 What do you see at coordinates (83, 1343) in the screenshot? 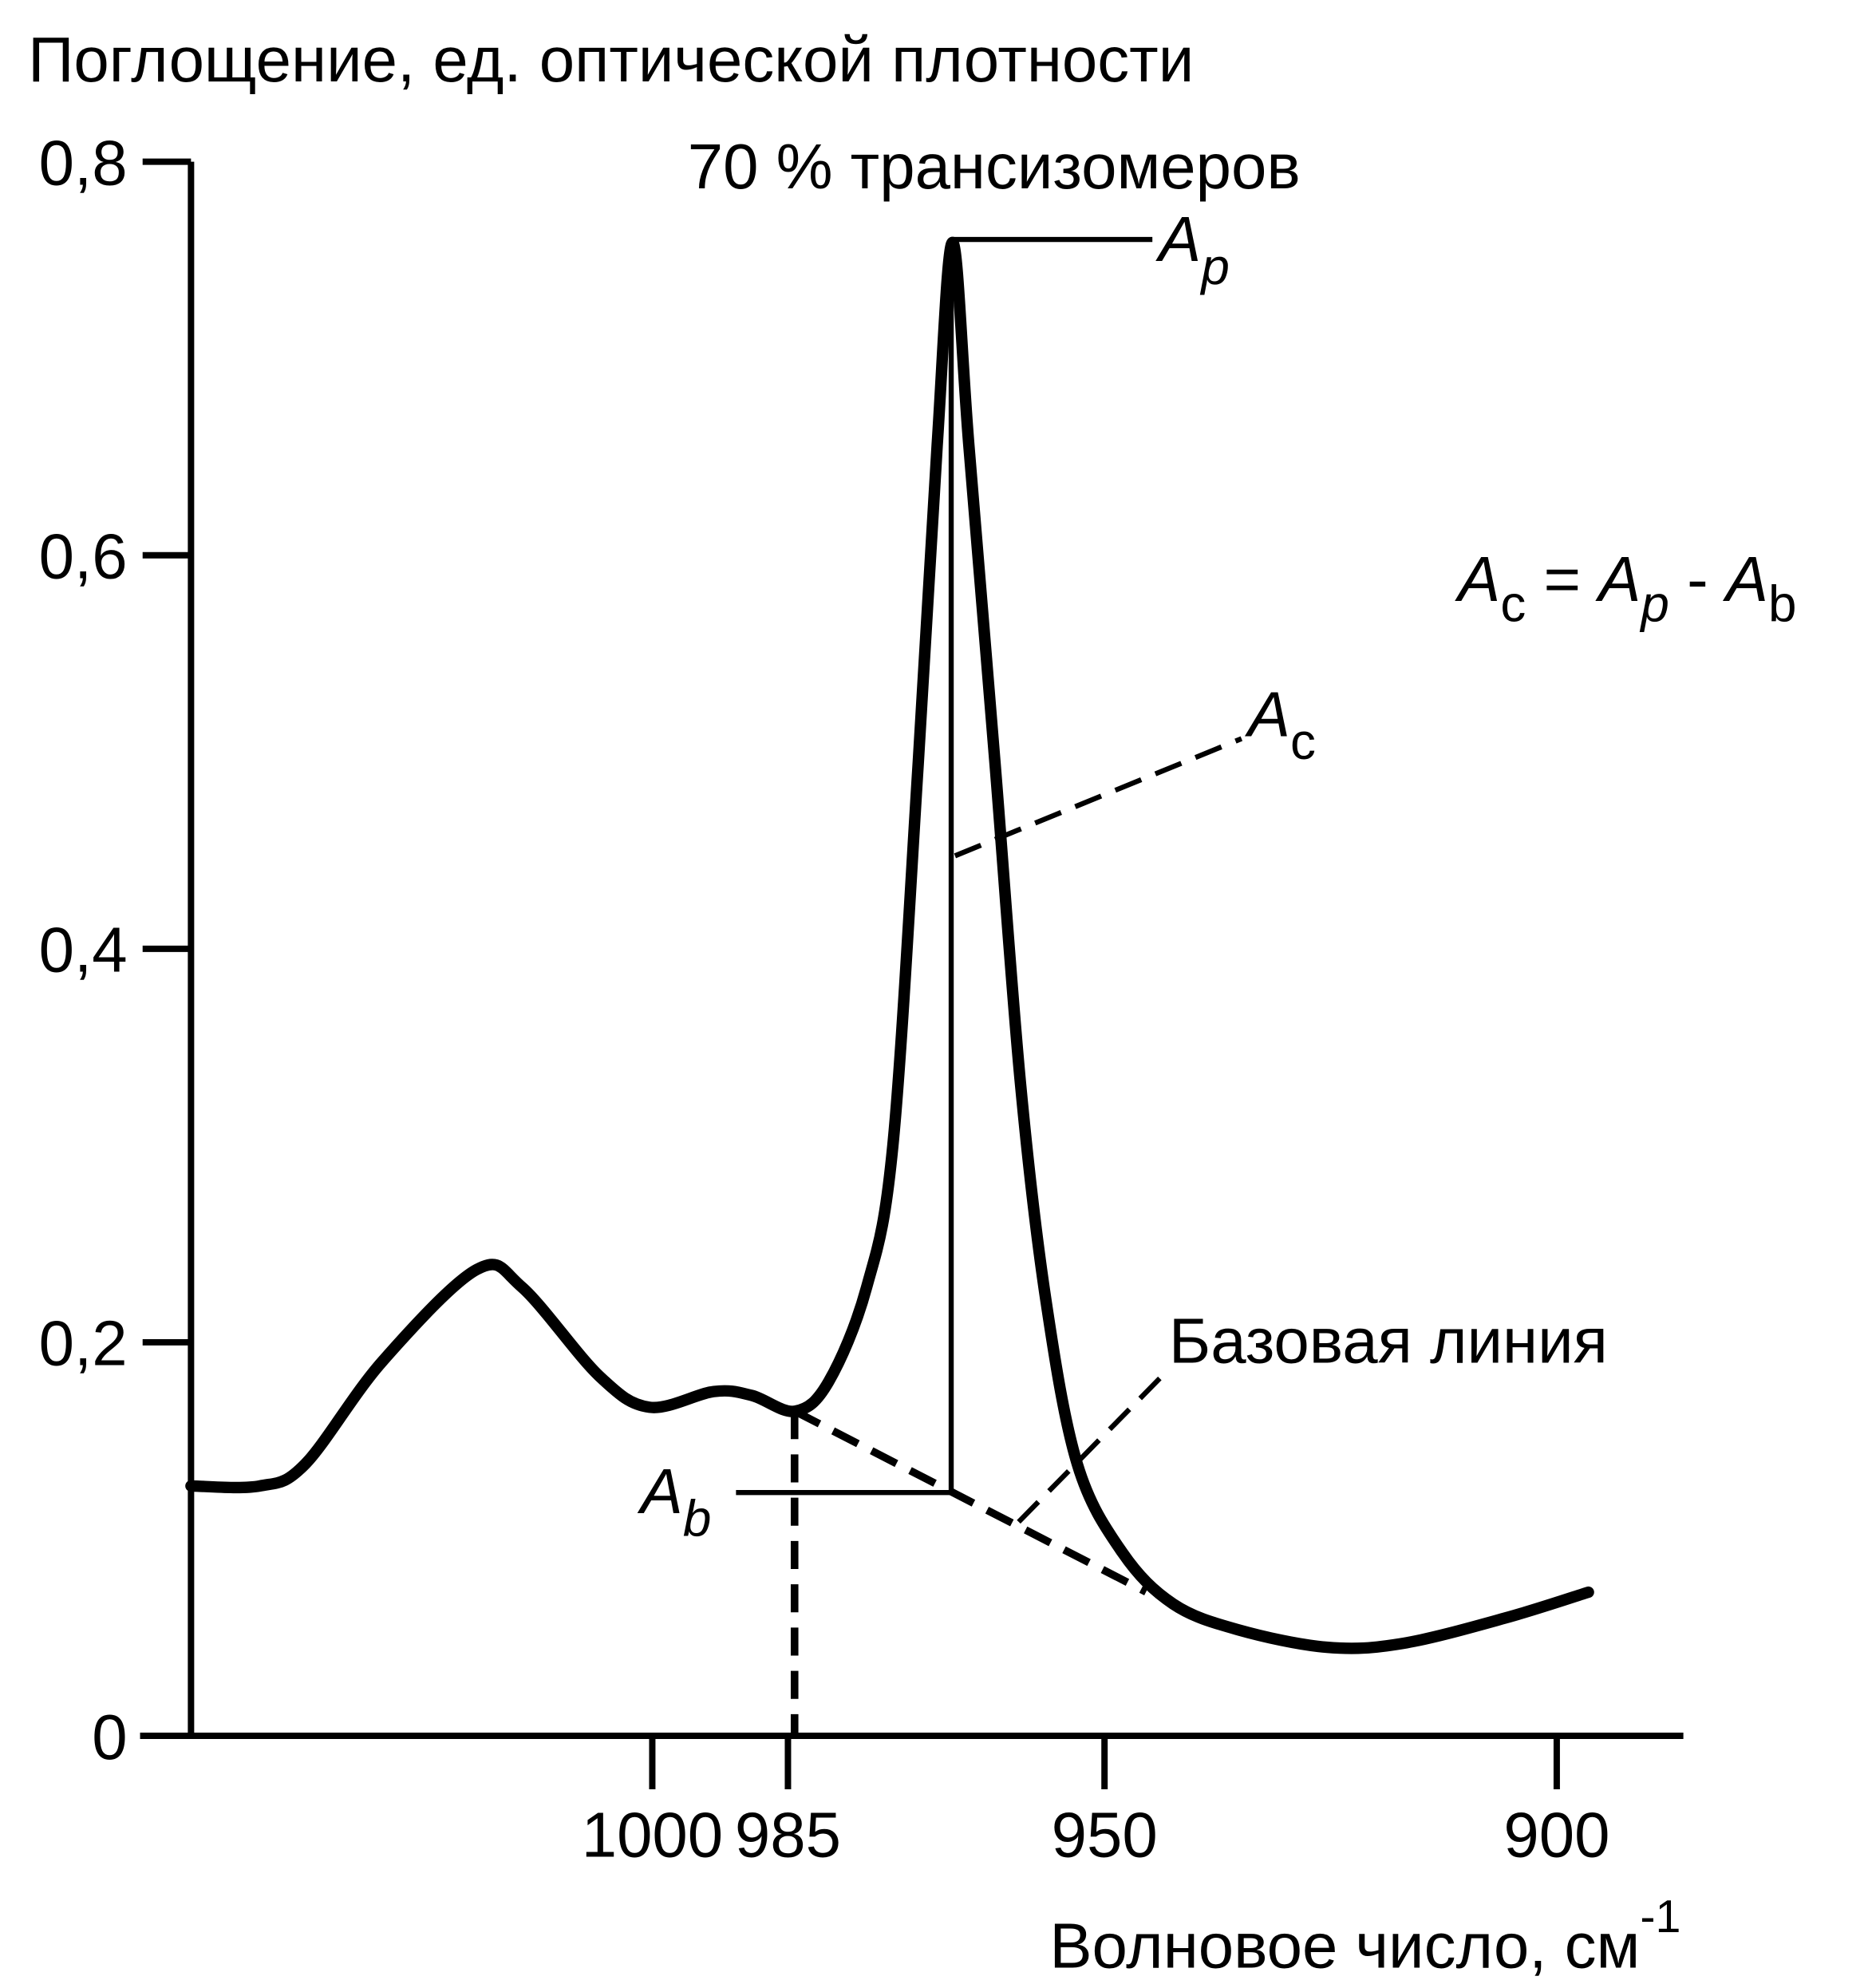
I see `y-tick-label: 0,2` at bounding box center [83, 1343].